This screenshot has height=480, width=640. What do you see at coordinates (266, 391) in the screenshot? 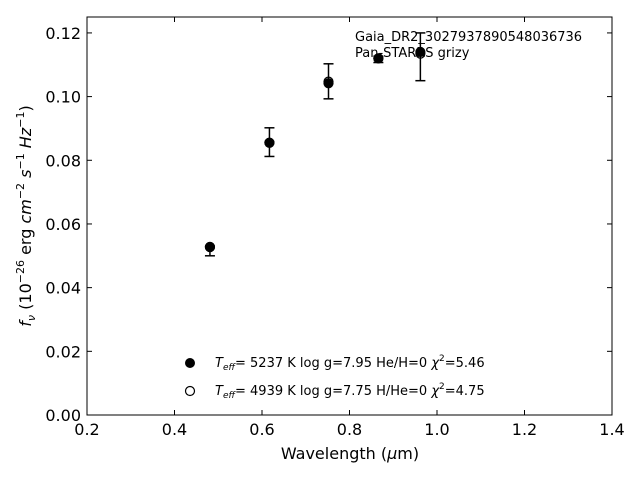
I see `legend-2-teff: 4939` at bounding box center [266, 391].